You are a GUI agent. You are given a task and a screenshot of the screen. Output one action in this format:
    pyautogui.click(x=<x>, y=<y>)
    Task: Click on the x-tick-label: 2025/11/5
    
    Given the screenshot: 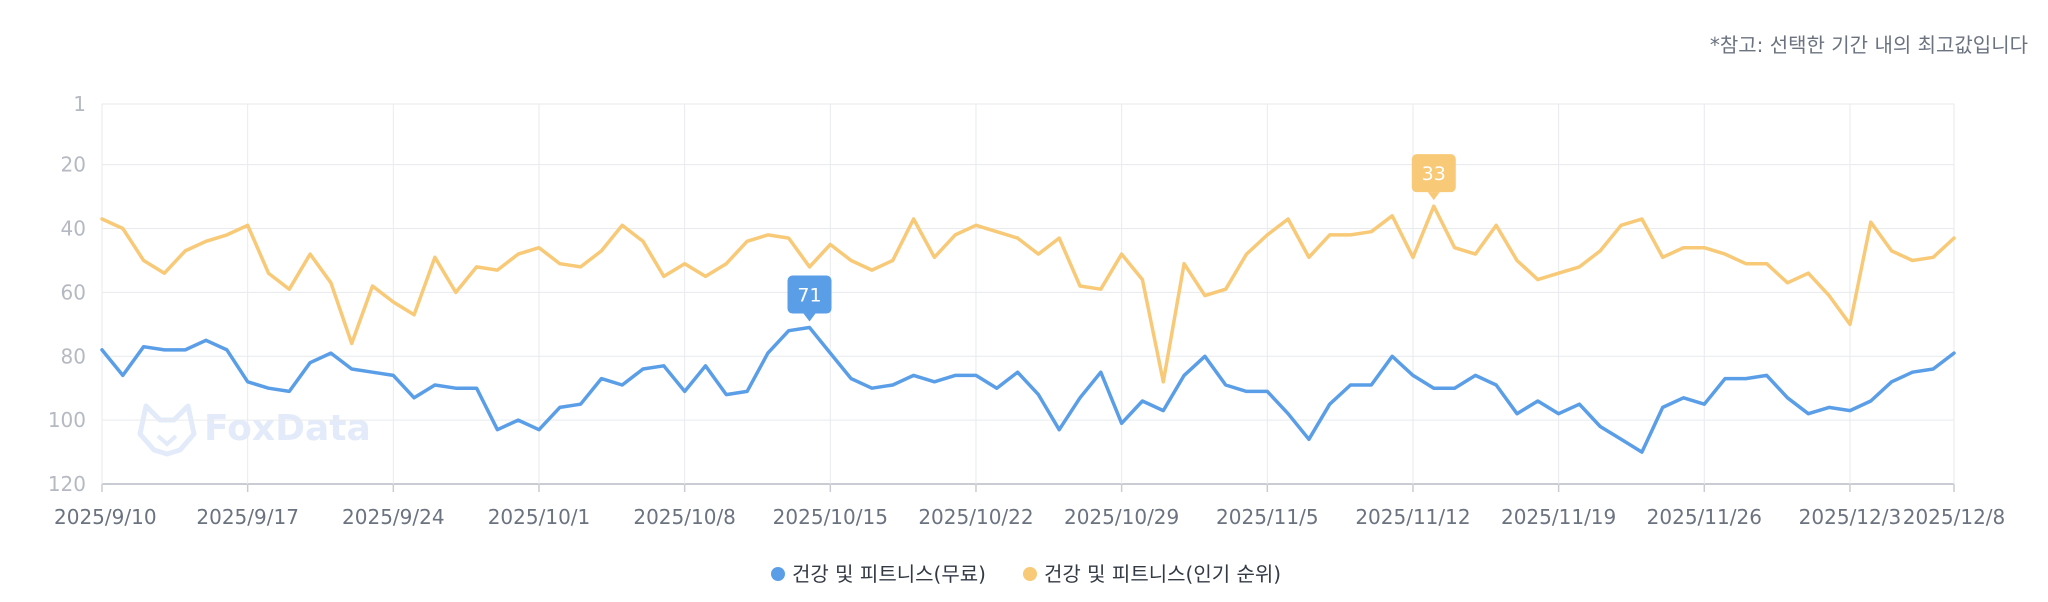 What is the action you would take?
    pyautogui.click(x=1267, y=517)
    